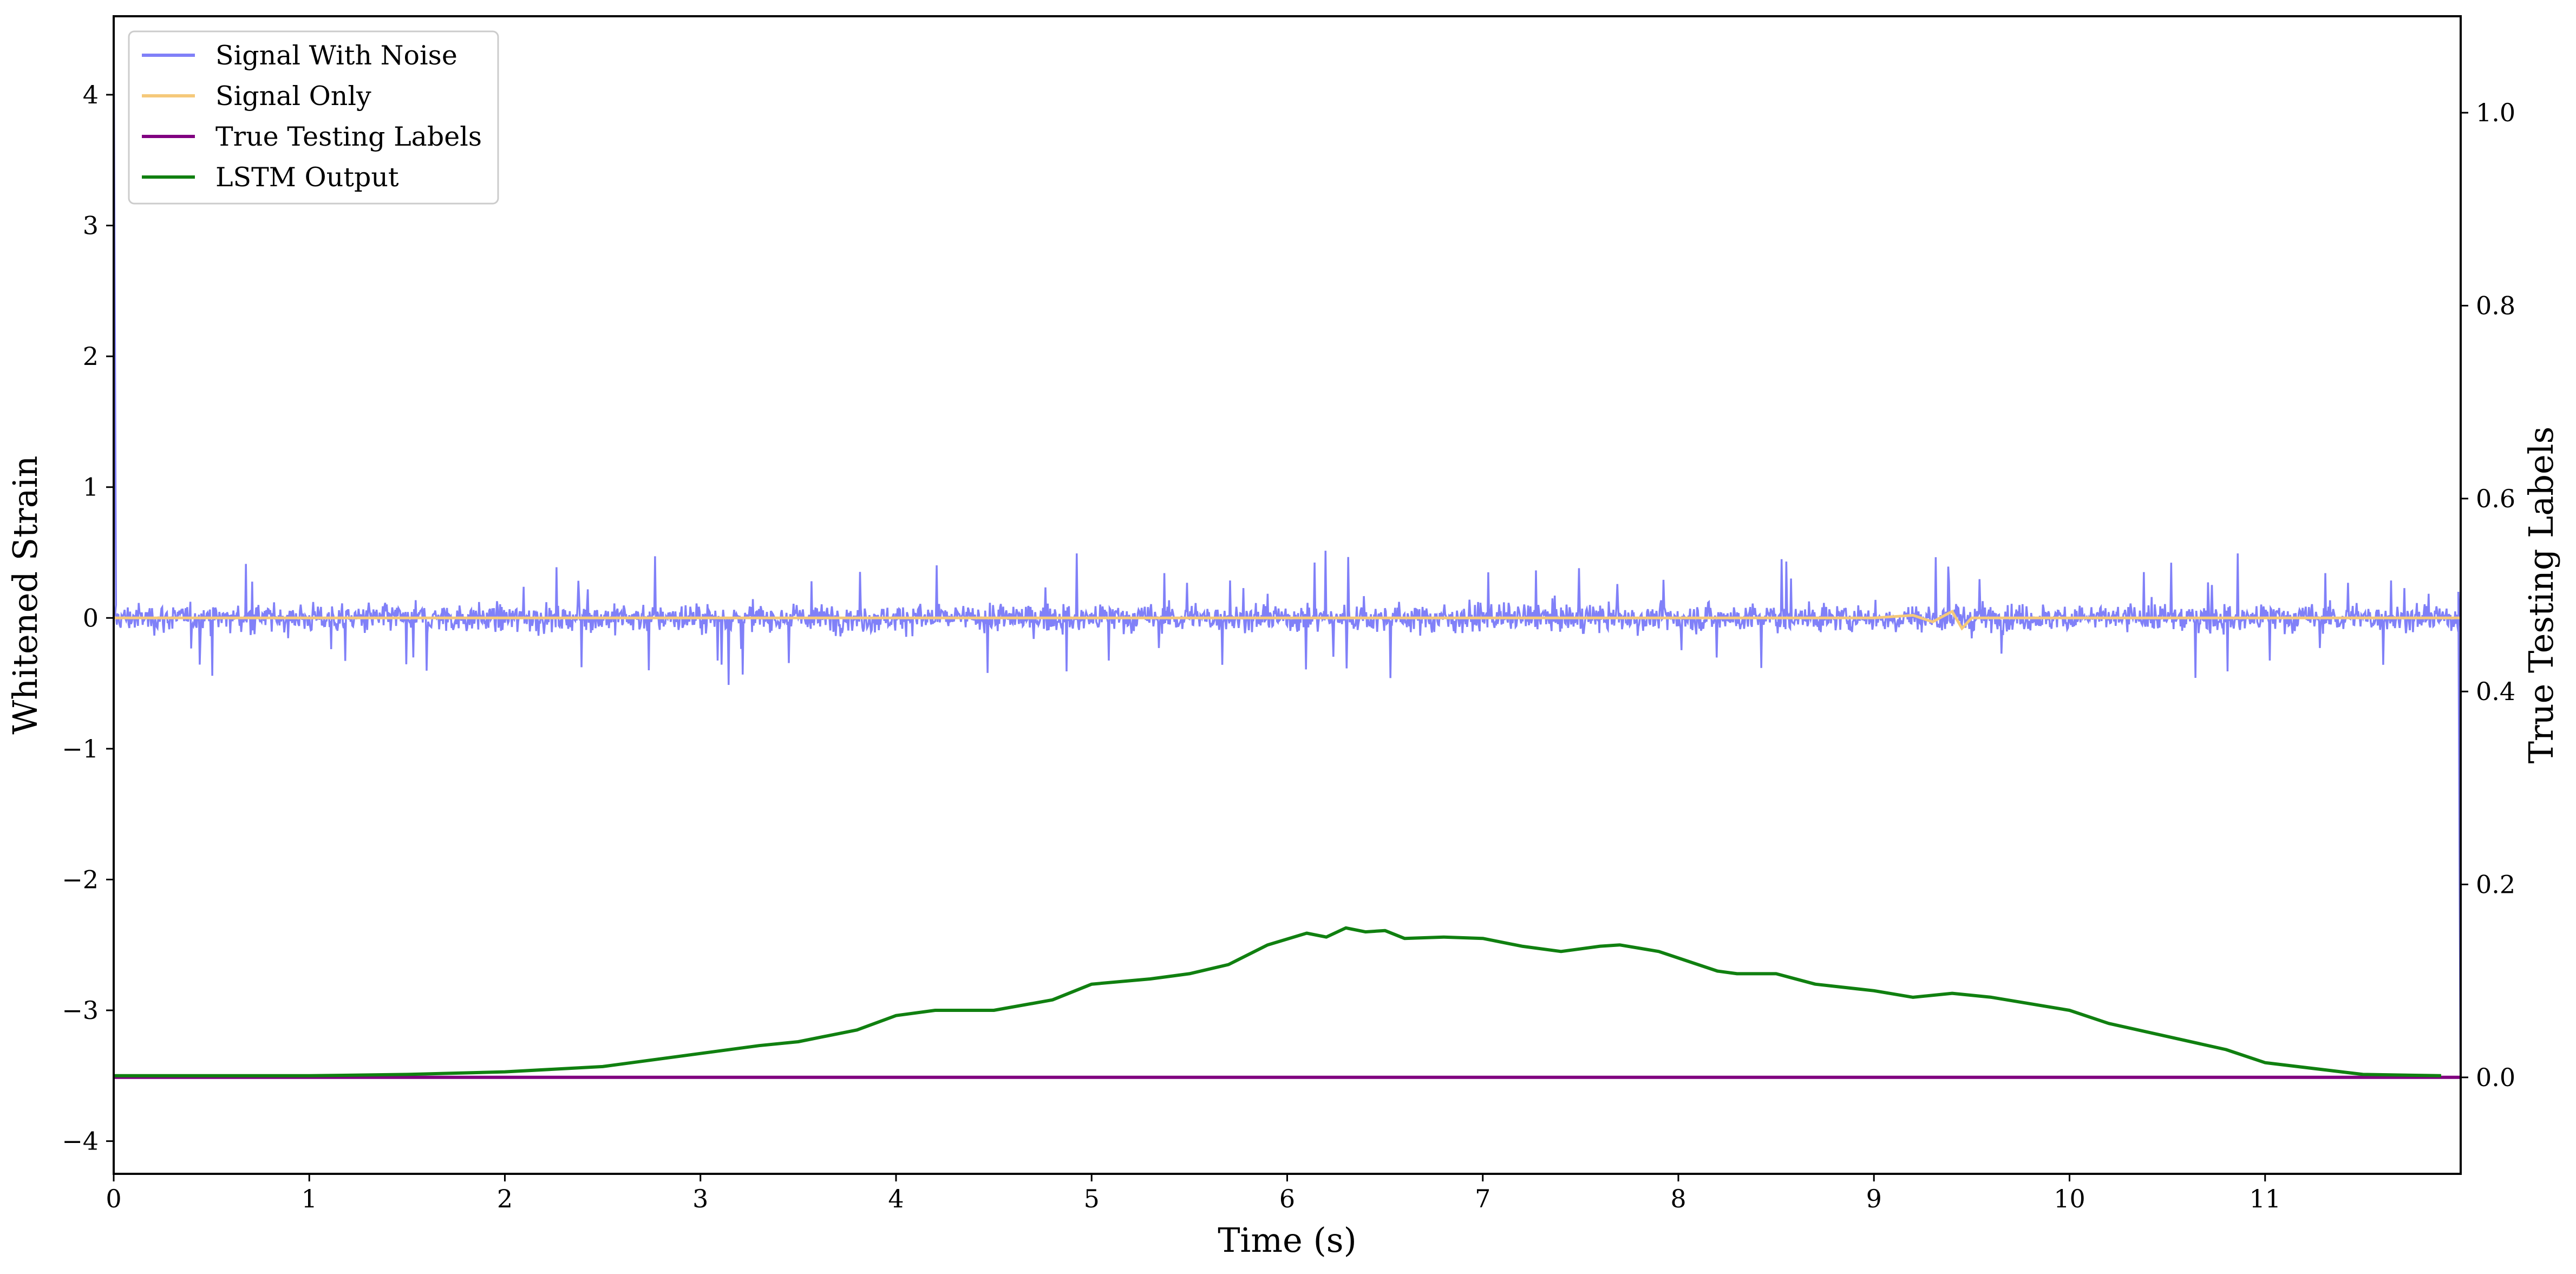  What do you see at coordinates (113, 1198) in the screenshot?
I see `x-tick-label: 0` at bounding box center [113, 1198].